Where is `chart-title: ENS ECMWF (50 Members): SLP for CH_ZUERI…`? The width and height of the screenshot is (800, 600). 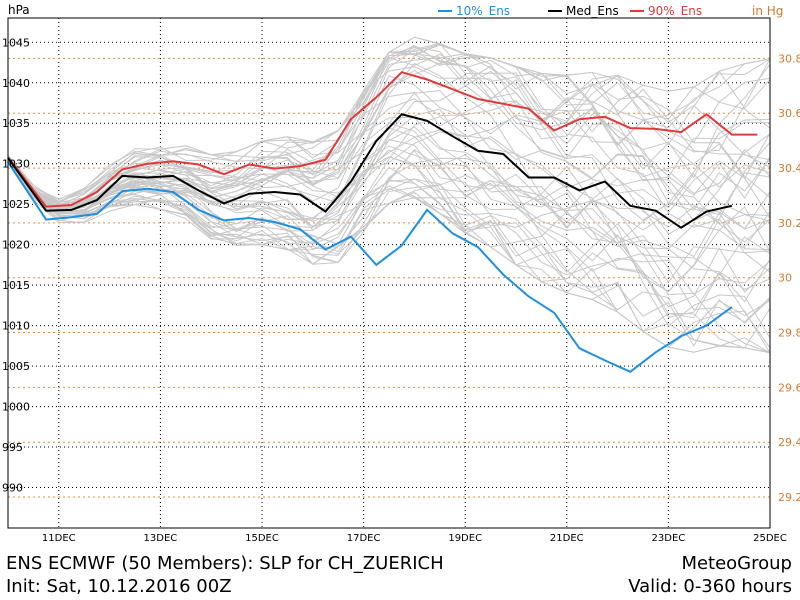 chart-title: ENS ECMWF (50 Members): SLP for CH_ZUERI… is located at coordinates (225, 563).